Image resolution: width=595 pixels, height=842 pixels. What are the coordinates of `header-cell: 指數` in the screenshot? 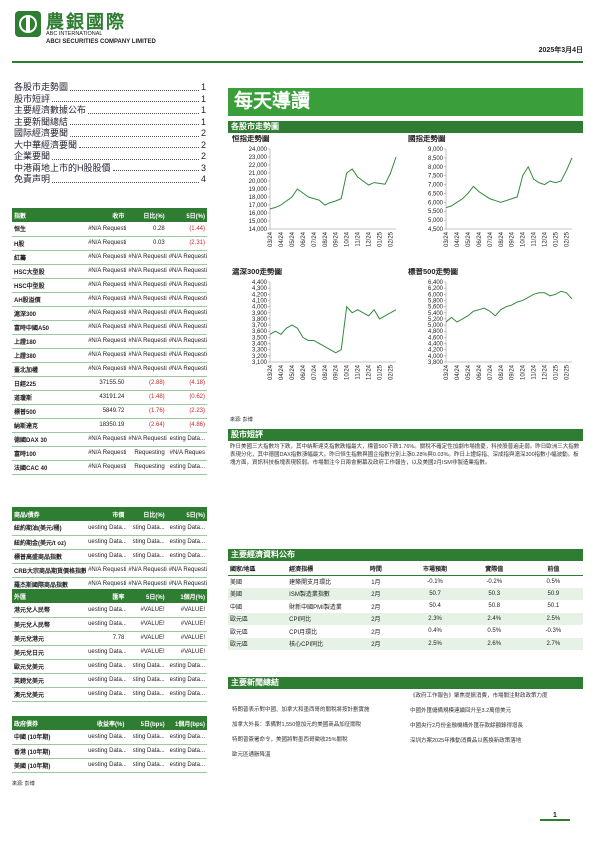 It's located at (49, 215).